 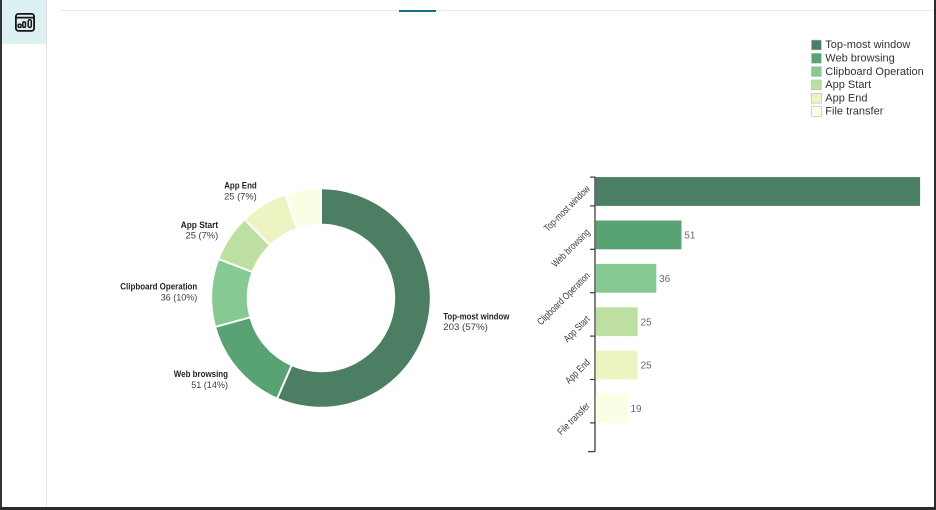 What do you see at coordinates (465, 327) in the screenshot?
I see `svg-text: 203 (57%)` at bounding box center [465, 327].